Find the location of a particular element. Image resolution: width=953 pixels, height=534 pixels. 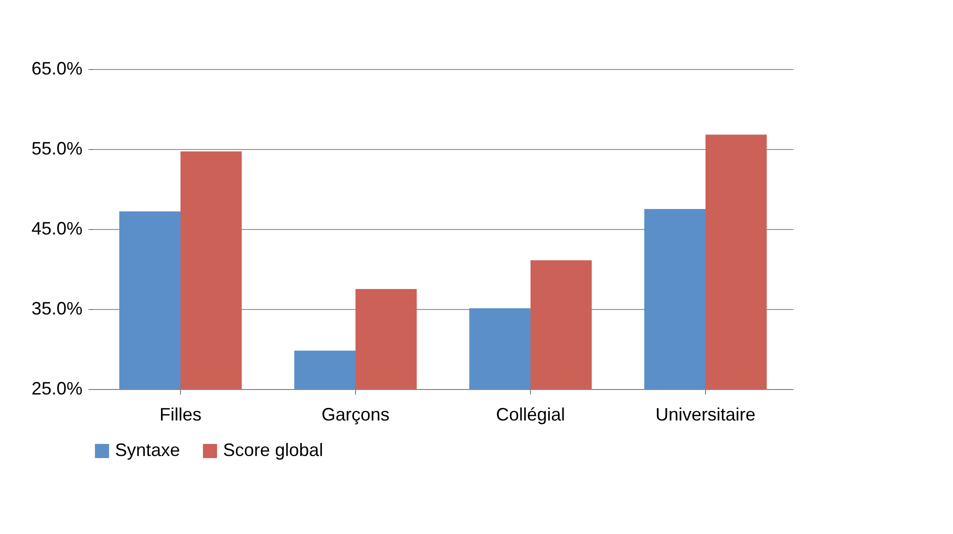

y-tick-label: 45.0% is located at coordinates (56, 228).